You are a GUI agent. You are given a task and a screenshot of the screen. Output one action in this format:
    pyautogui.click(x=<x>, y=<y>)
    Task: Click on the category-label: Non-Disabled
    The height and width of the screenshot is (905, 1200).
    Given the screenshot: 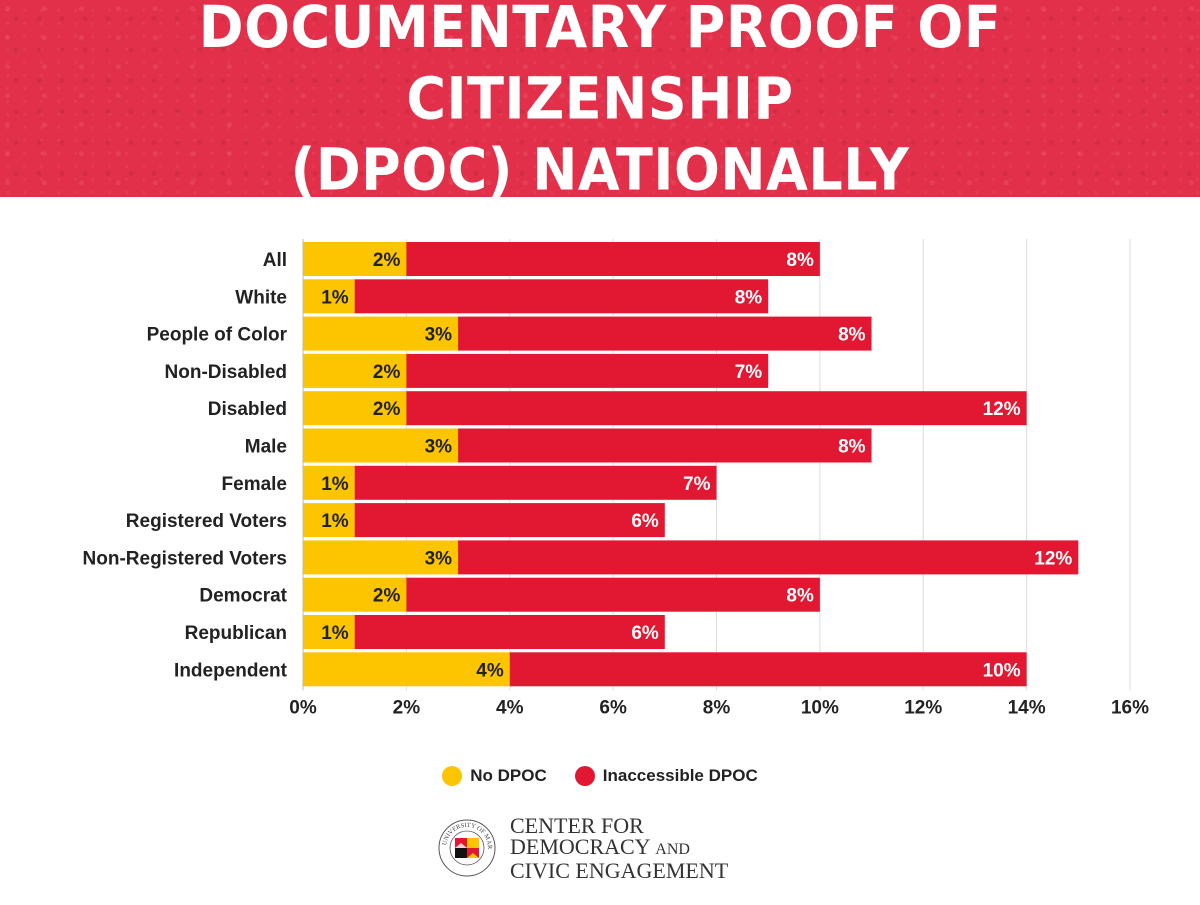 What is the action you would take?
    pyautogui.click(x=226, y=372)
    